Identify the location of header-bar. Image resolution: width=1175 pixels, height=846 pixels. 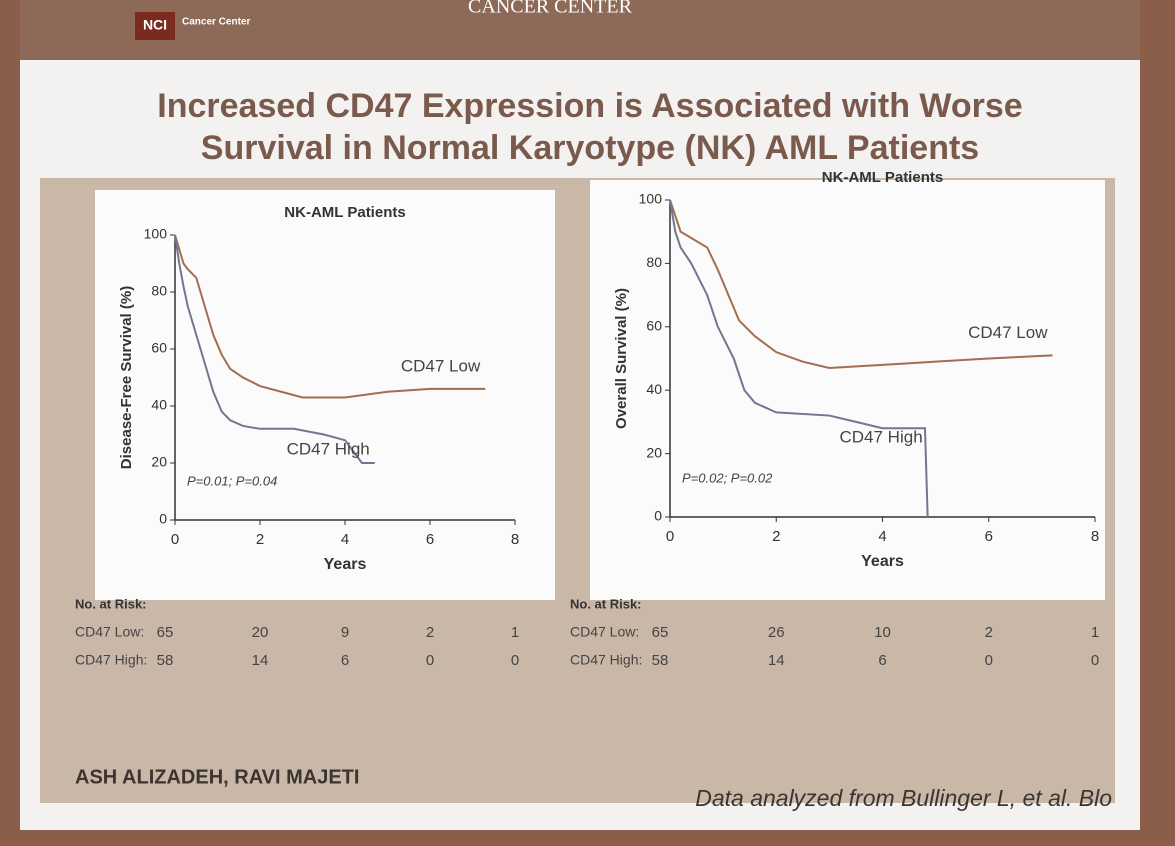
(580, 30).